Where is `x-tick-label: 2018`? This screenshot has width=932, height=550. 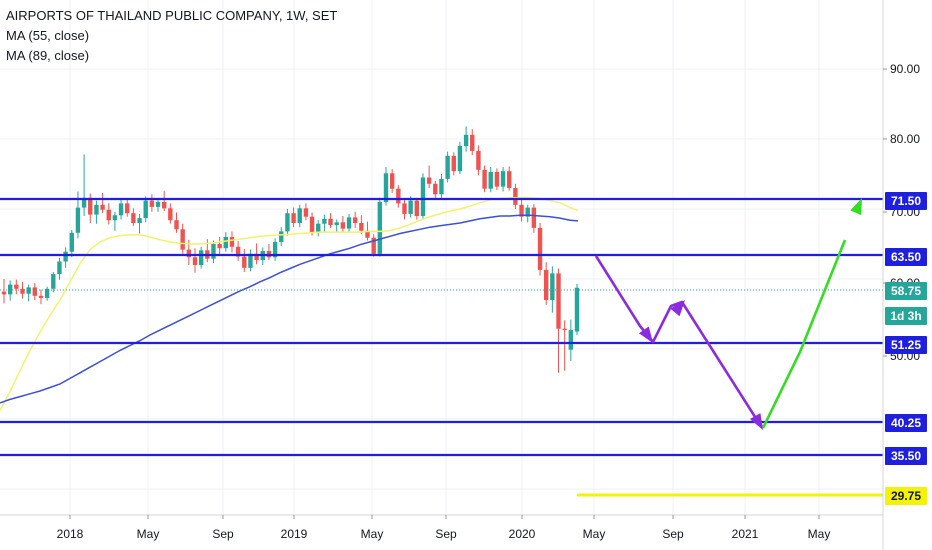 x-tick-label: 2018 is located at coordinates (70, 534).